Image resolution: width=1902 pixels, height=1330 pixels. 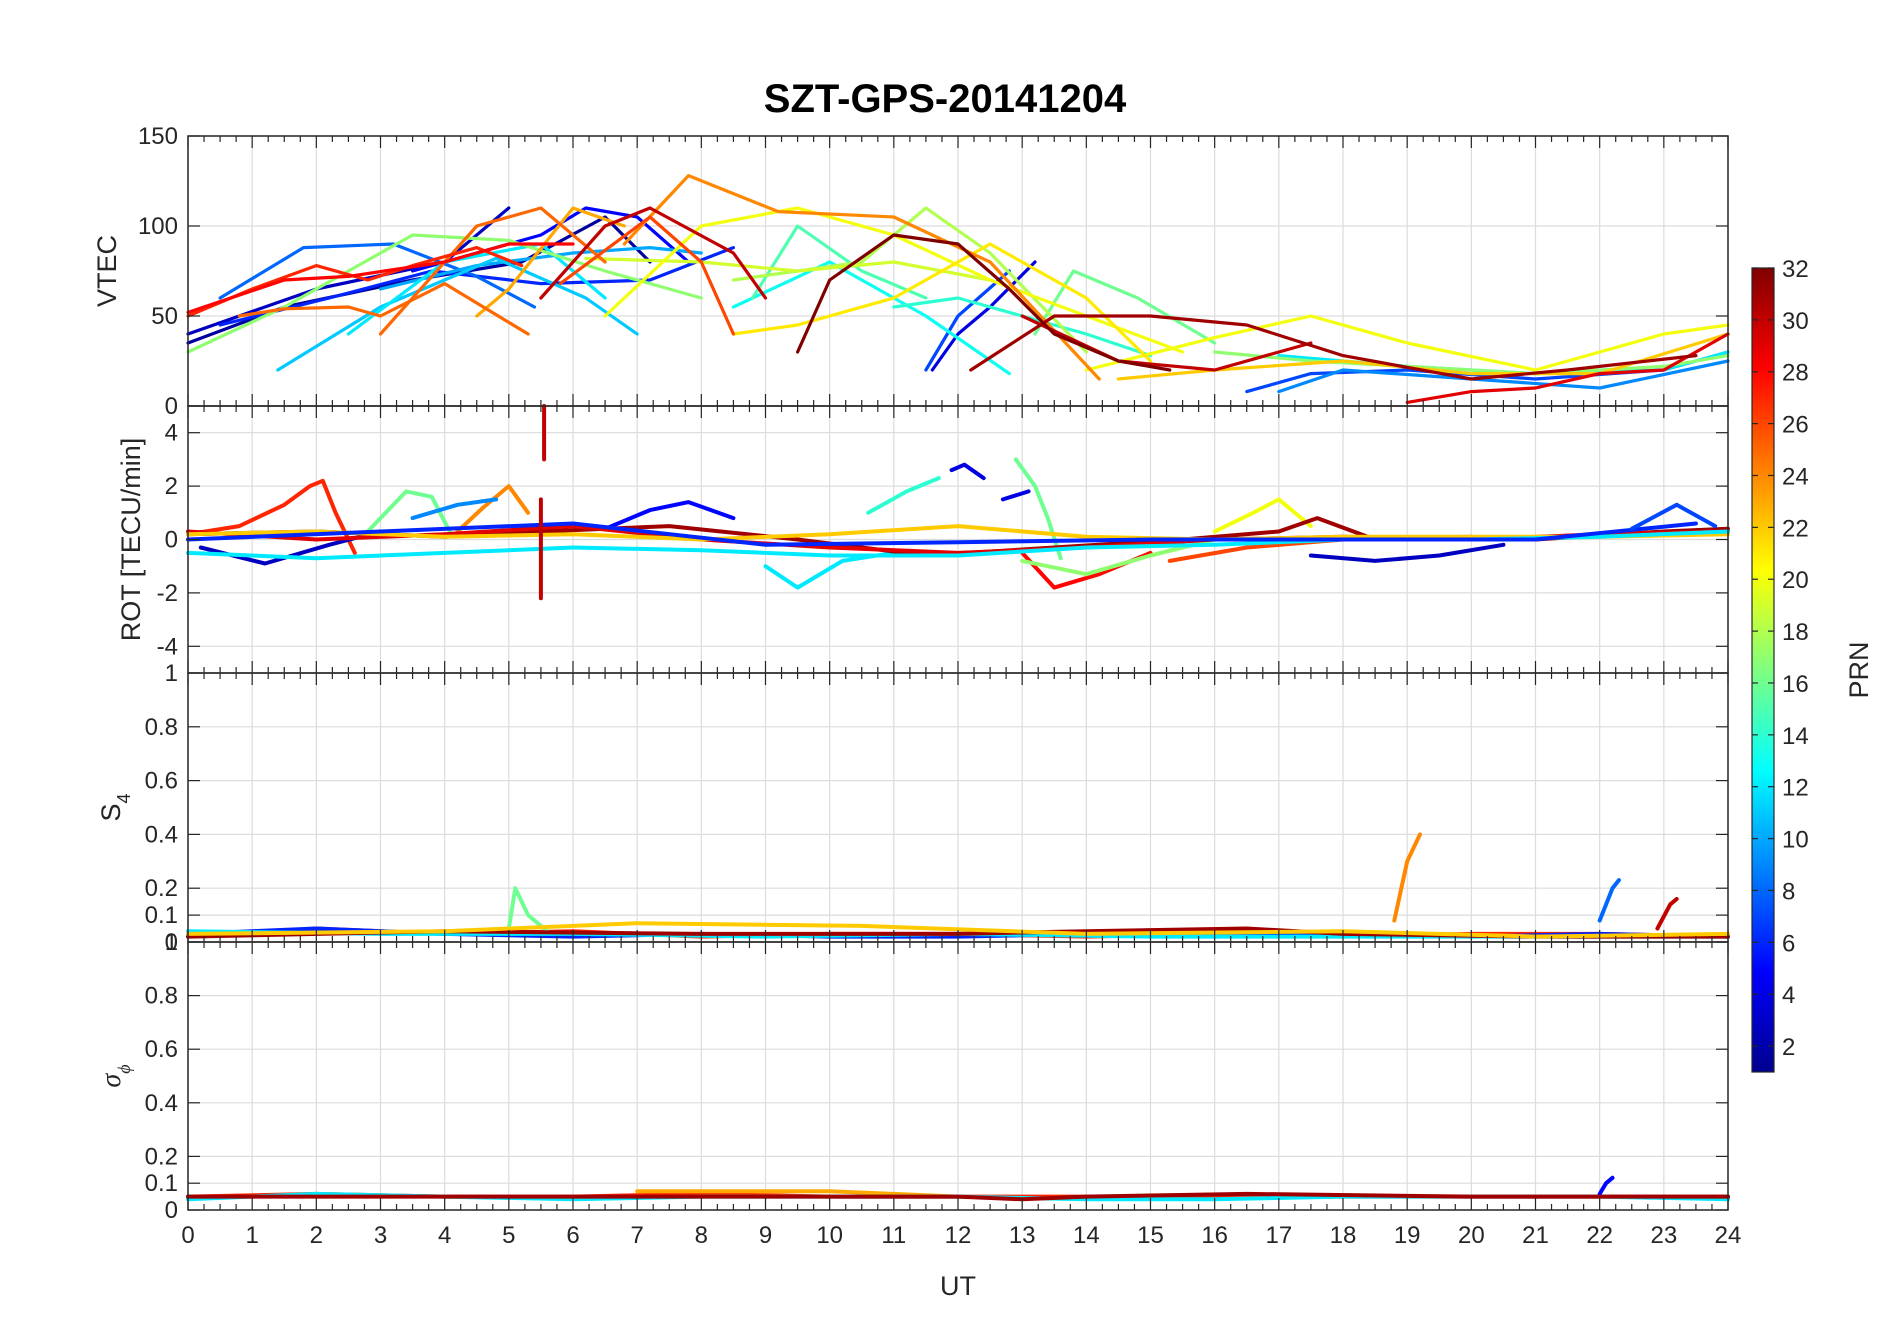 I want to click on colorbar-label: PRN, so click(x=1859, y=669).